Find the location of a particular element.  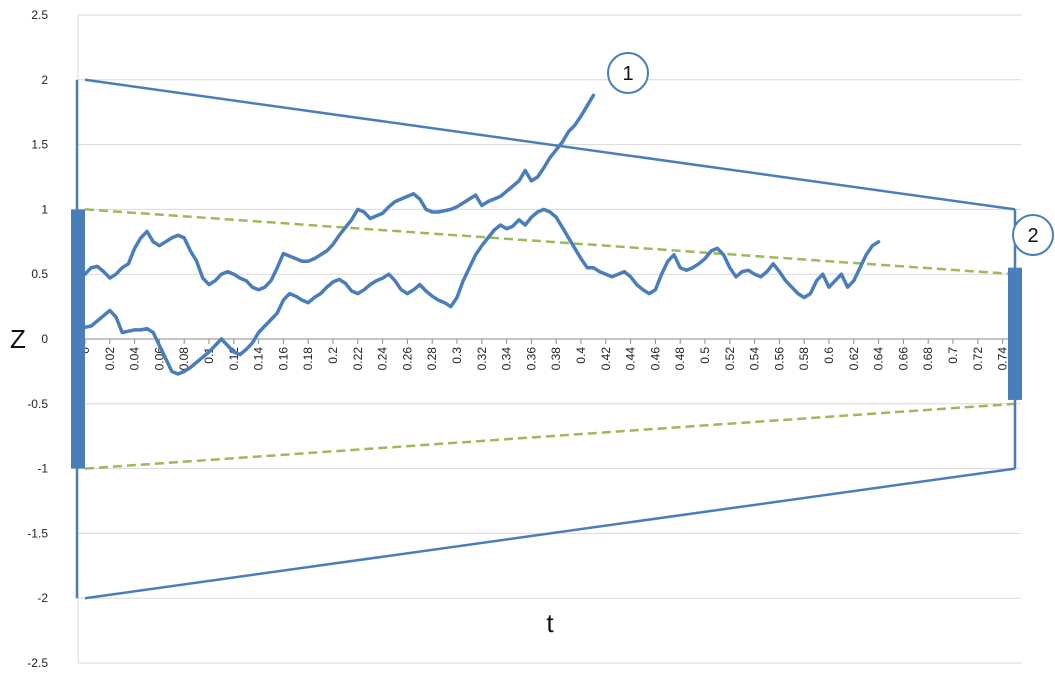

x-tick-label-11: 0.22 is located at coordinates (358, 359).